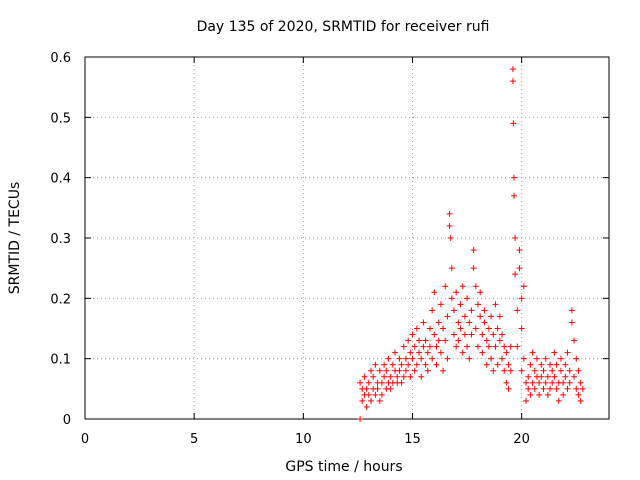 The height and width of the screenshot is (480, 640). Describe the element at coordinates (521, 439) in the screenshot. I see `x-tick-label: 20` at that location.